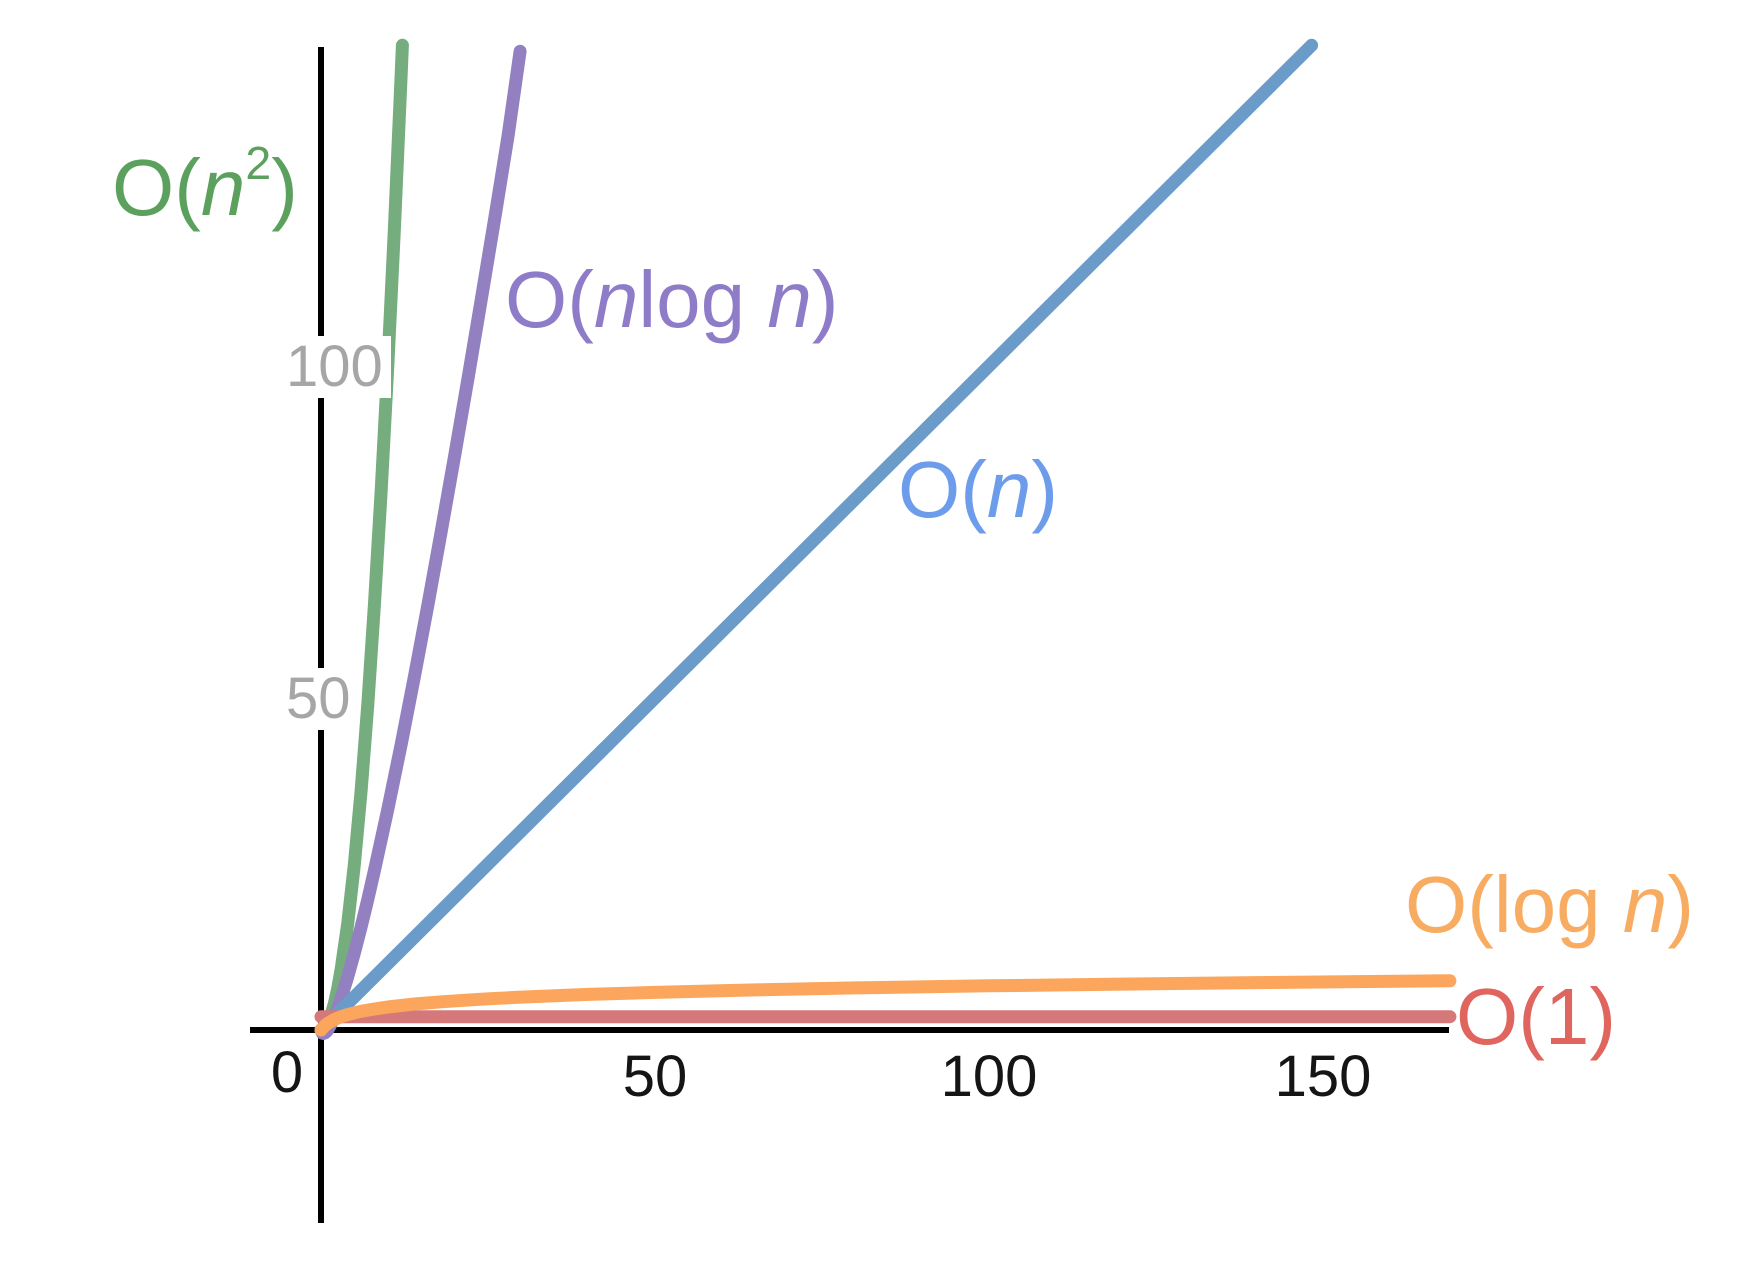  I want to click on x-tick-label-150: 150, so click(1323, 1076).